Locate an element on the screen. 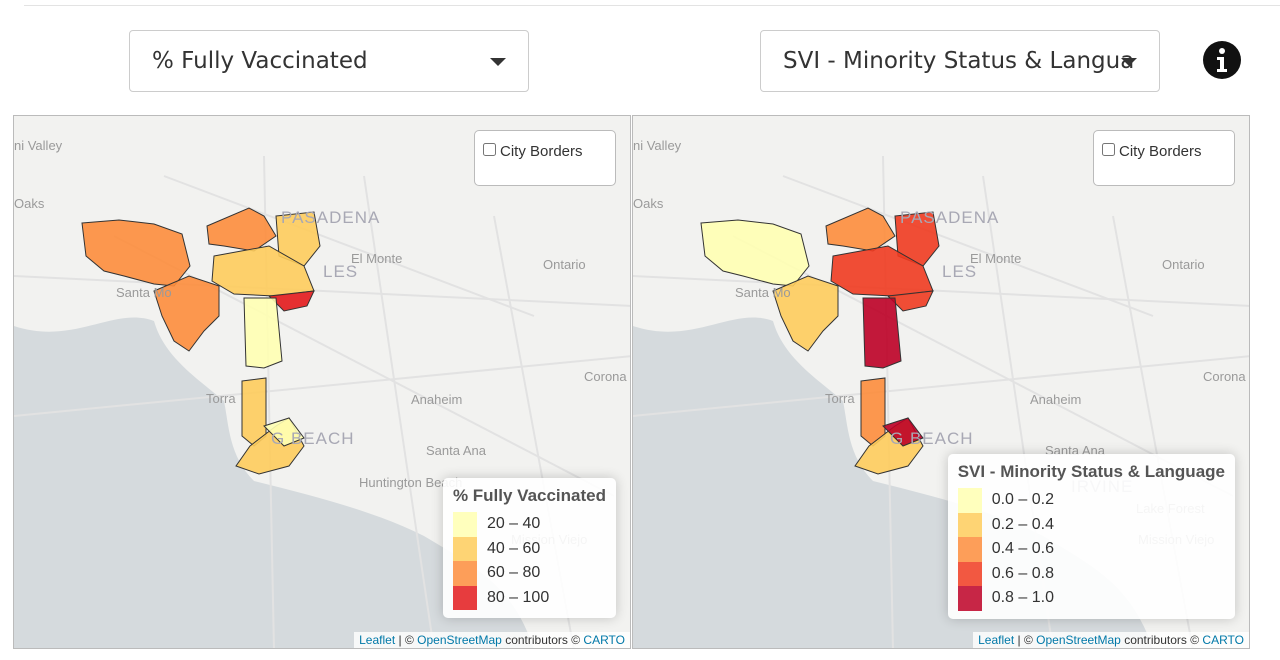 This screenshot has width=1280, height=660. legend-label: 0.8 – 1.0 is located at coordinates (1022, 597).